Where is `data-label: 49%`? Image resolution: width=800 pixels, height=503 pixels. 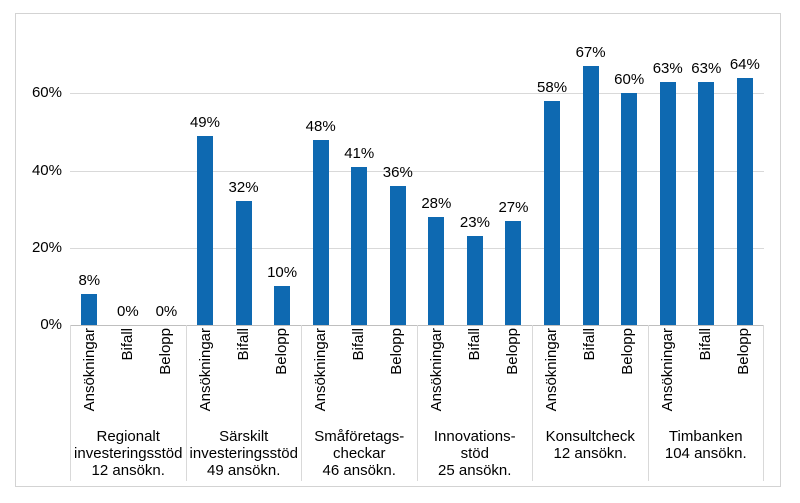 data-label: 49% is located at coordinates (204, 122).